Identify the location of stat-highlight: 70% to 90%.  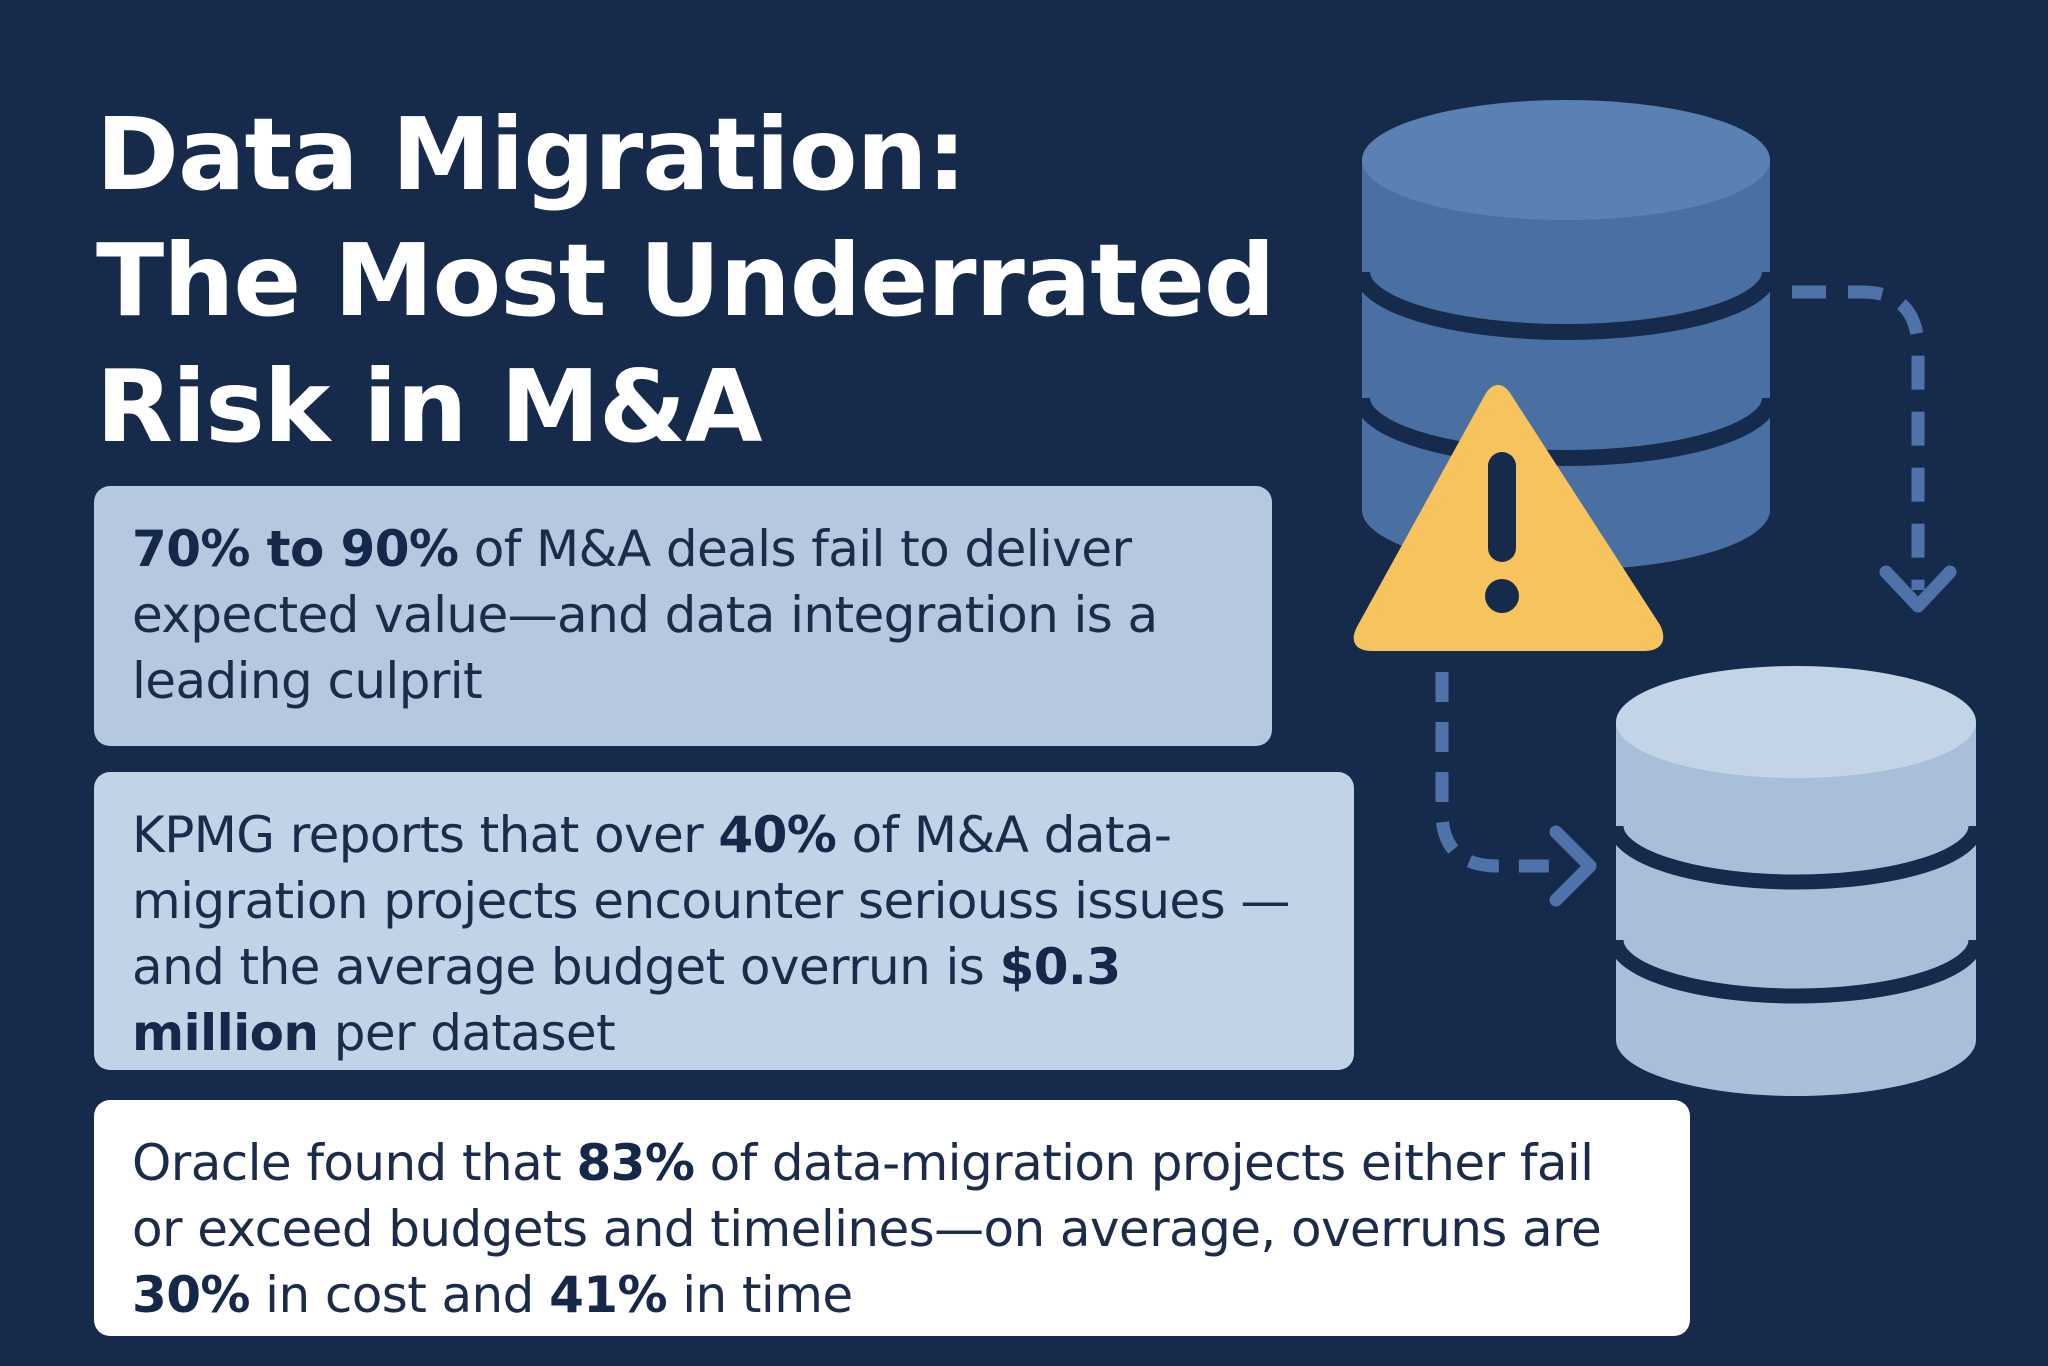
(295, 549).